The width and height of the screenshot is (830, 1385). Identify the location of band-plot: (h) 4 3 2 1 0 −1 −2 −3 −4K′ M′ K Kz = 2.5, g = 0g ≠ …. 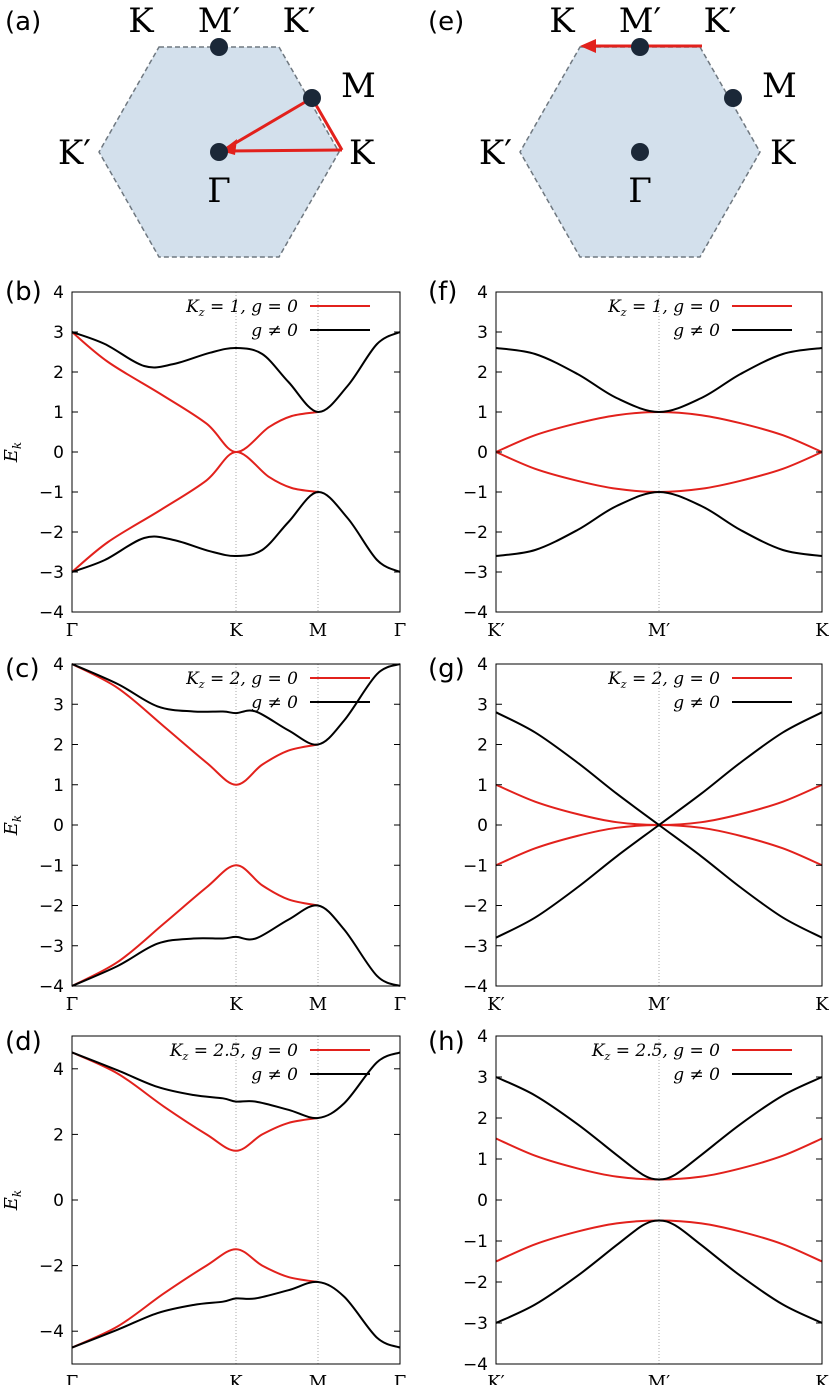
(628, 1206).